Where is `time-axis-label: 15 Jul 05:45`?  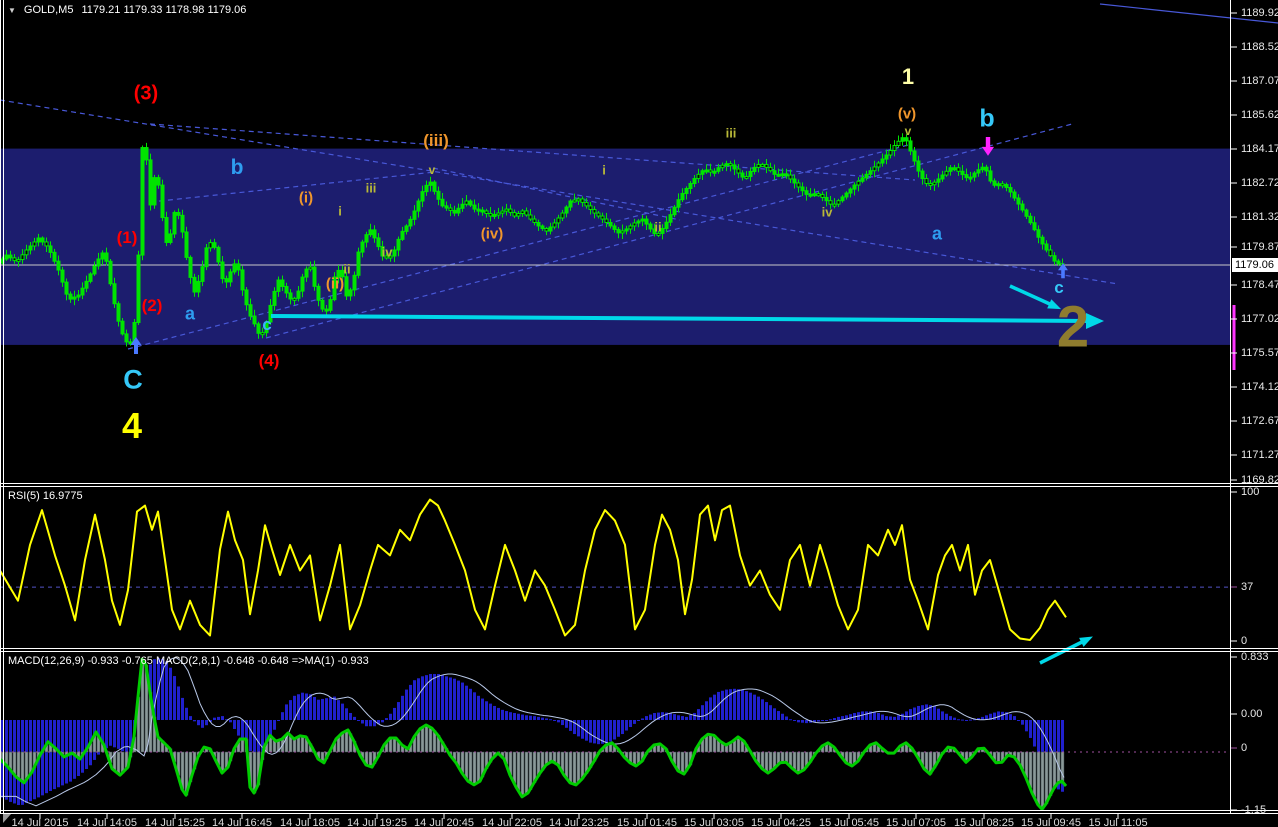 time-axis-label: 15 Jul 05:45 is located at coordinates (849, 822).